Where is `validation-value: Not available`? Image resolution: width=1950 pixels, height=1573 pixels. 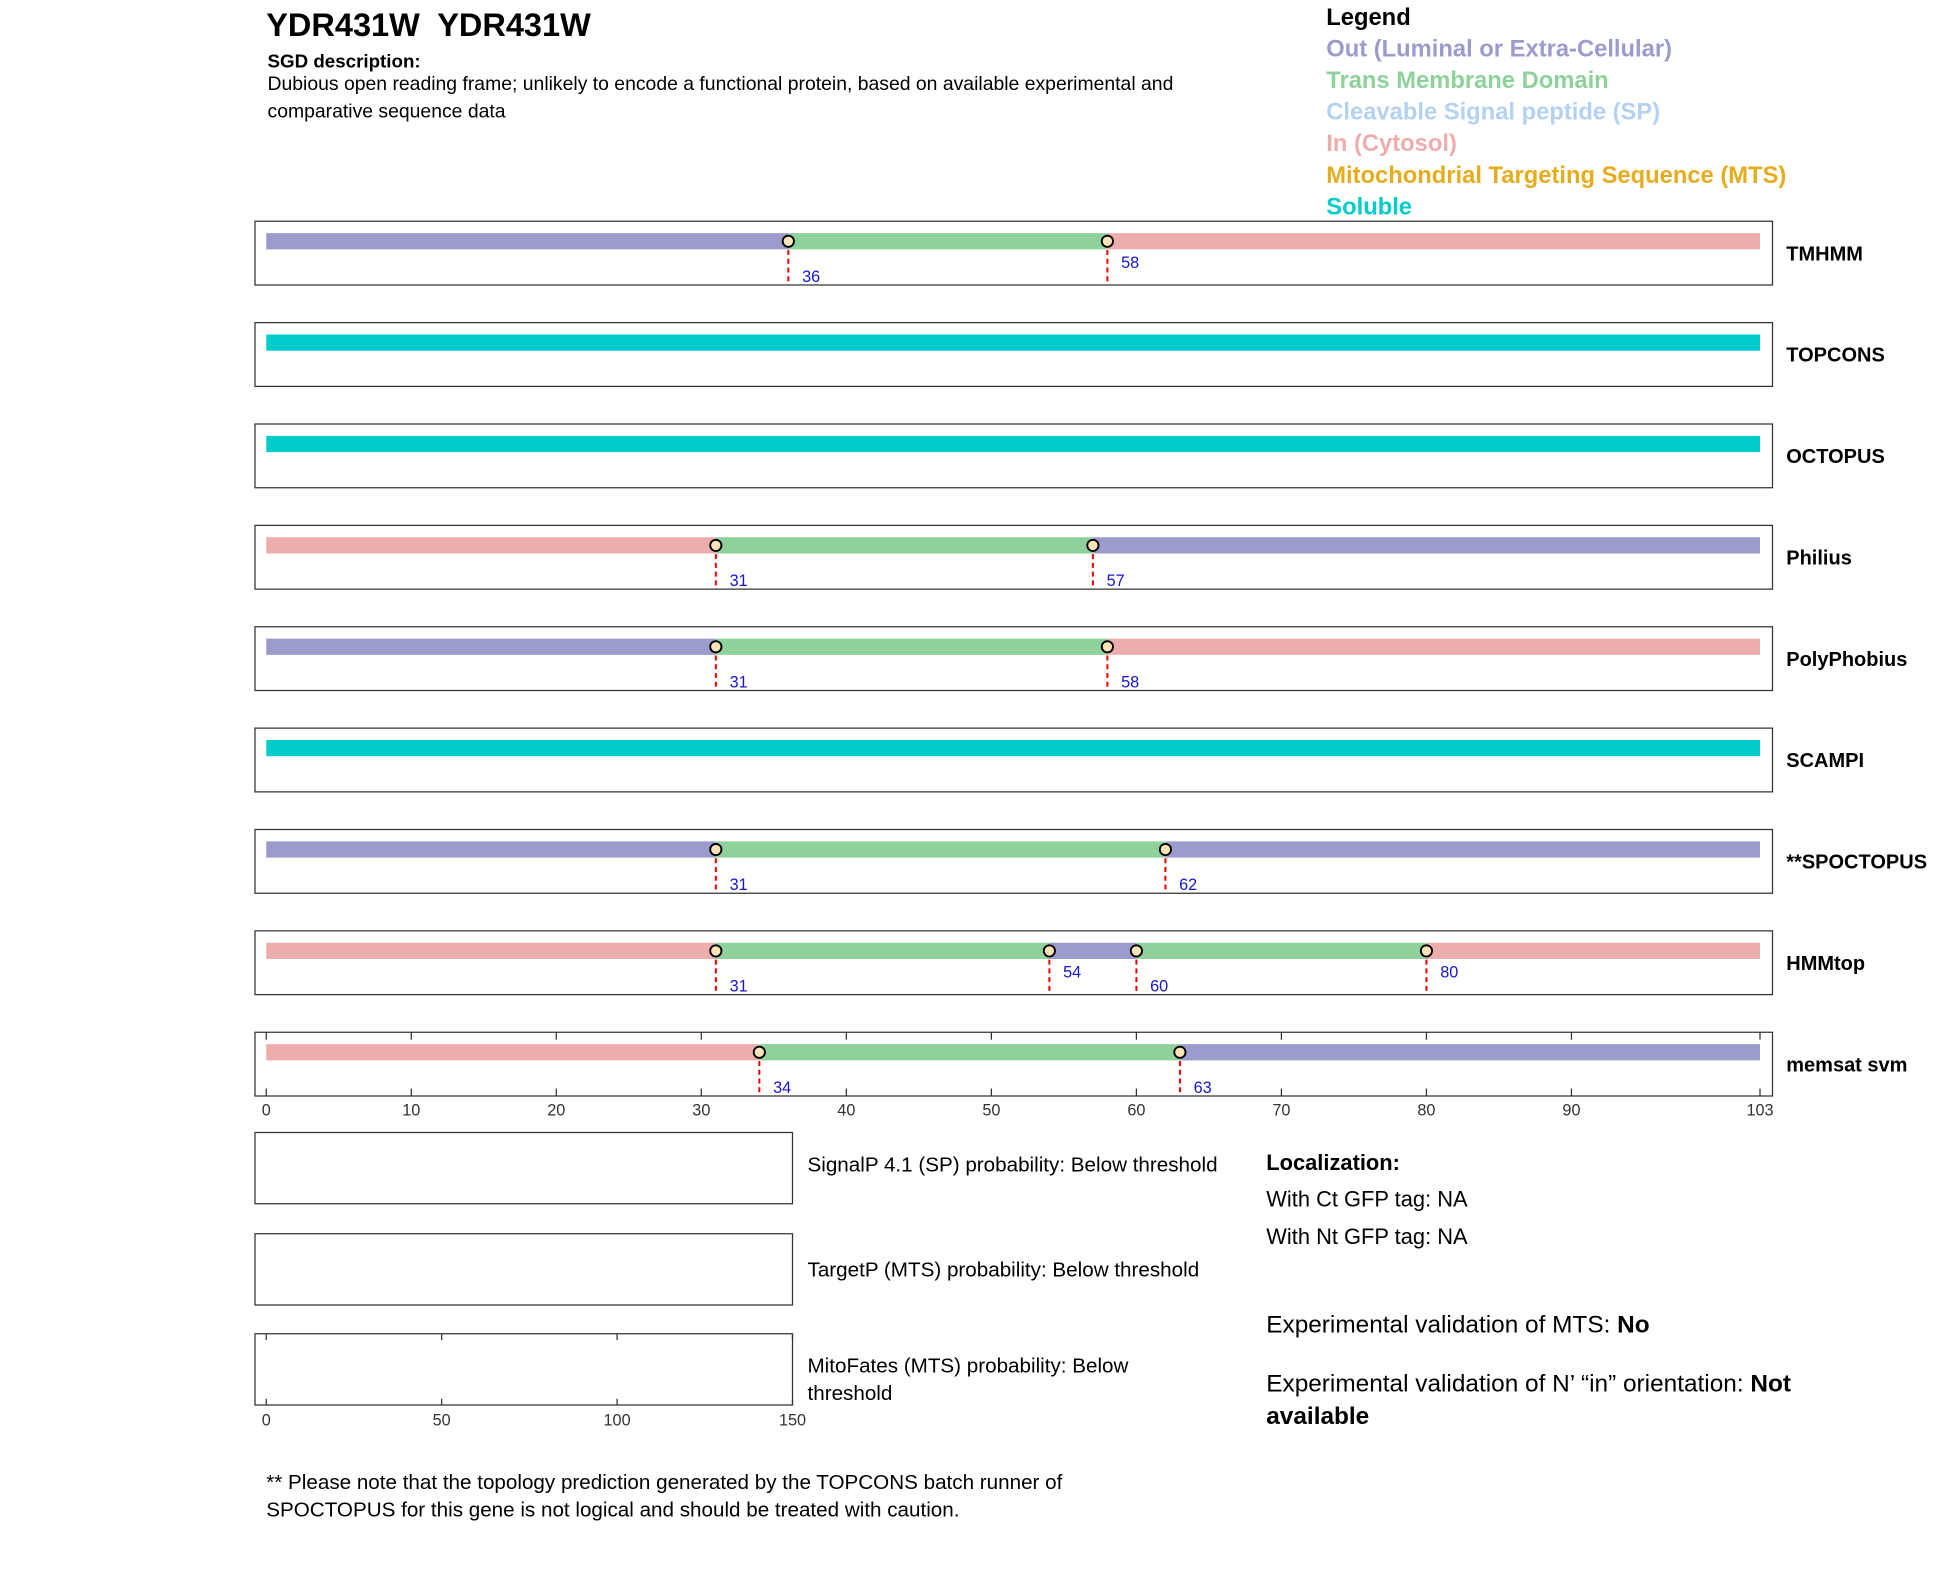
validation-value: Not available is located at coordinates (1528, 1400).